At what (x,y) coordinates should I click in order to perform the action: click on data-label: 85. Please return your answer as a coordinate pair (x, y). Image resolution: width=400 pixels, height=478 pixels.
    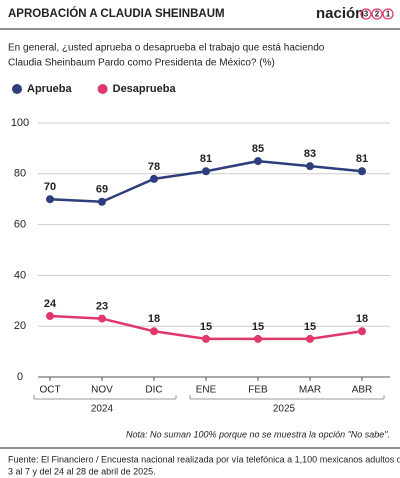
    Looking at the image, I should click on (258, 149).